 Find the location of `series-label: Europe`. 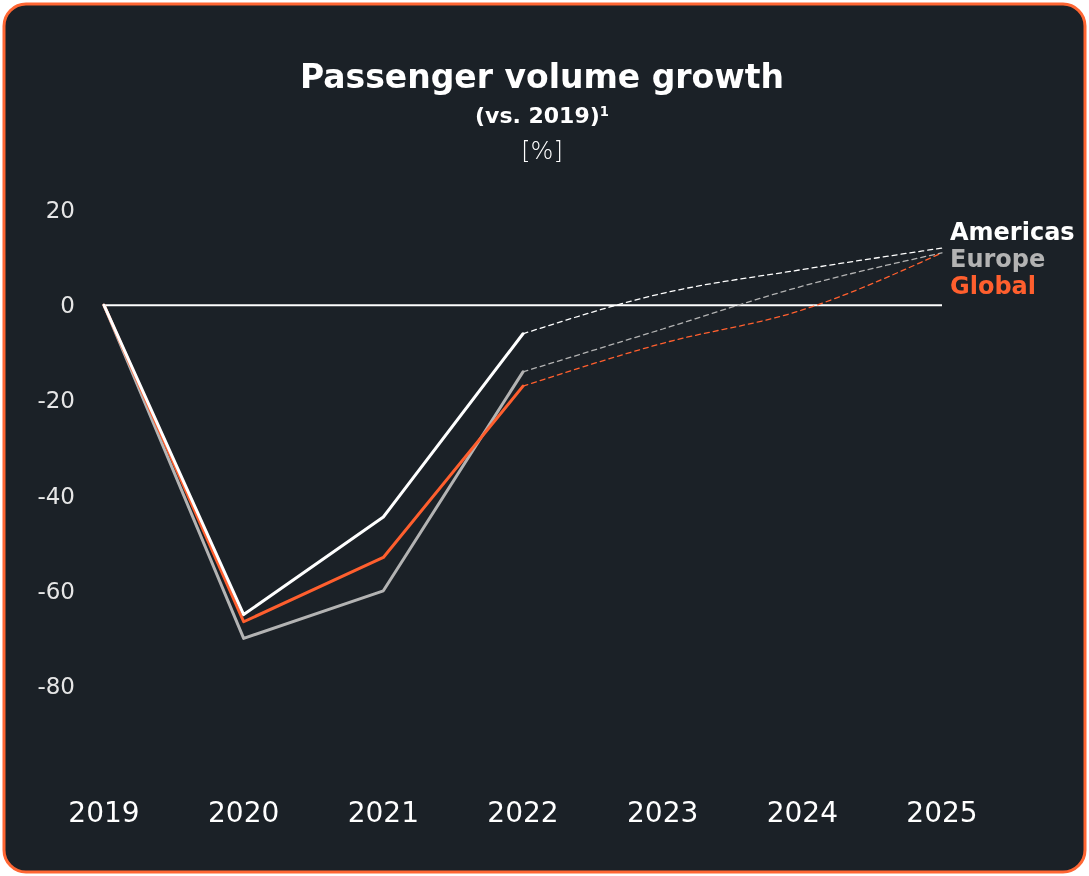

series-label: Europe is located at coordinates (998, 259).